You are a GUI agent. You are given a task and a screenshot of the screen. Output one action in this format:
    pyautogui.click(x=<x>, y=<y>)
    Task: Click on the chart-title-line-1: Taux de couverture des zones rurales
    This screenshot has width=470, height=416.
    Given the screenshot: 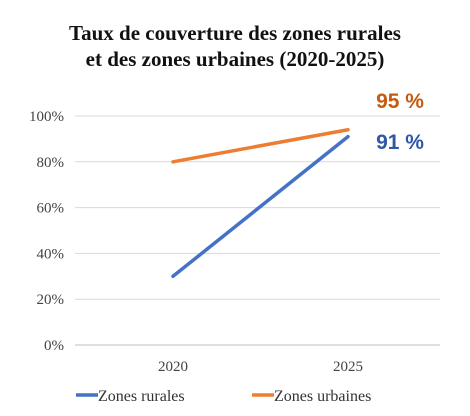 What is the action you would take?
    pyautogui.click(x=235, y=33)
    